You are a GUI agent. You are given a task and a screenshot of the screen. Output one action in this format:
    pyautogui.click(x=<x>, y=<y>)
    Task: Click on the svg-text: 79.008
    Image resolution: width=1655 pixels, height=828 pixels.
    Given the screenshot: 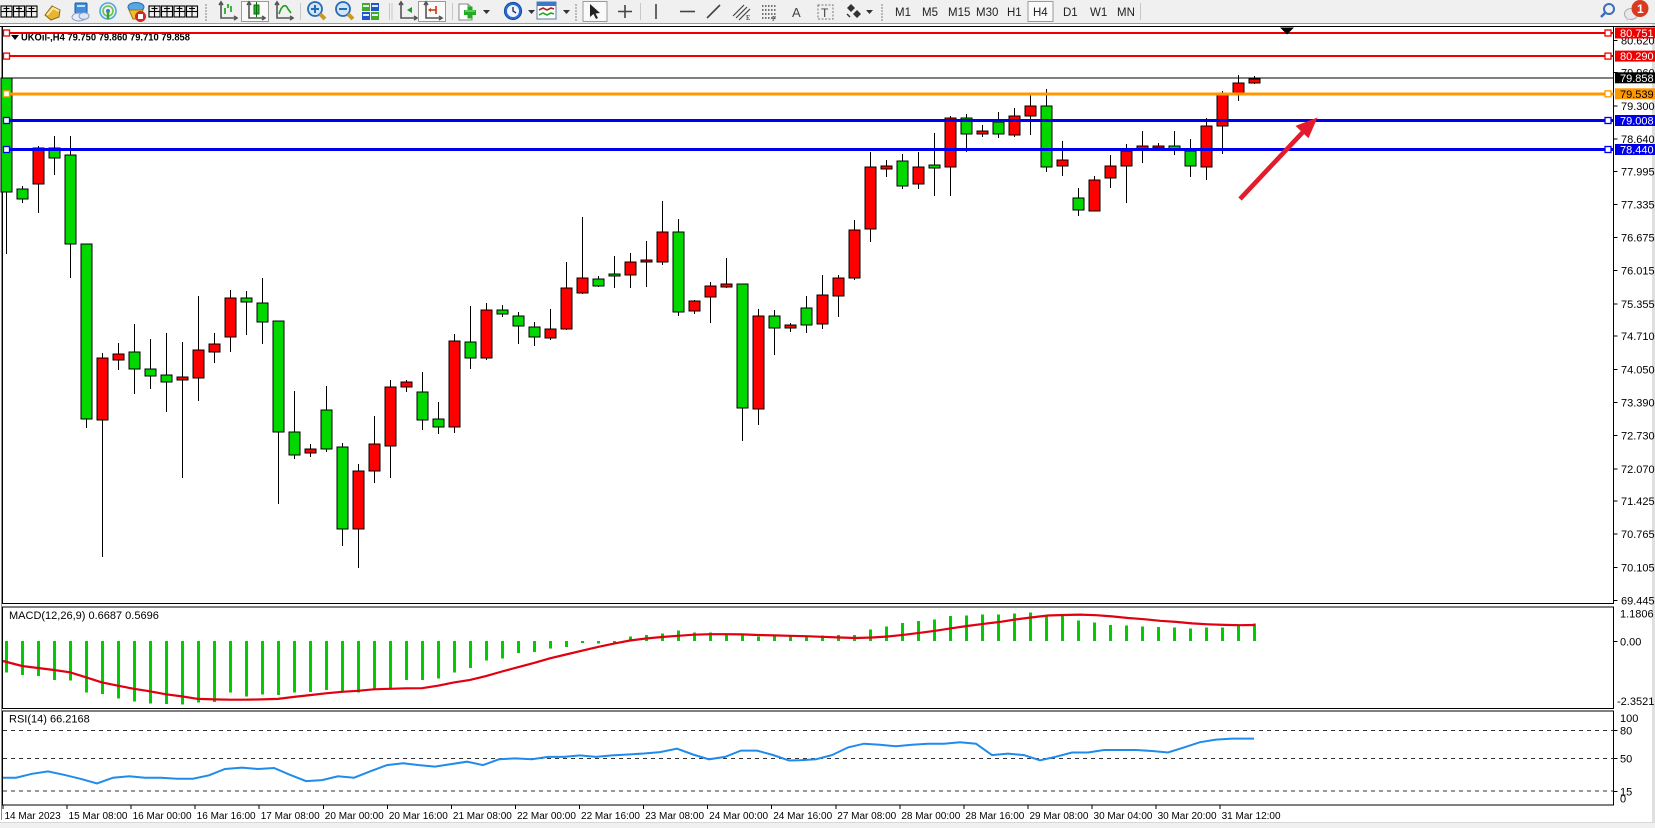 What is the action you would take?
    pyautogui.click(x=1637, y=122)
    